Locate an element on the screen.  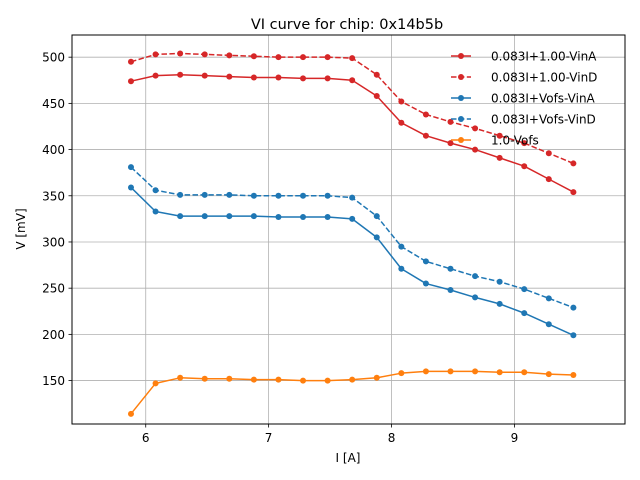
legend-label-5: 1.0-Vofs is located at coordinates (515, 141).